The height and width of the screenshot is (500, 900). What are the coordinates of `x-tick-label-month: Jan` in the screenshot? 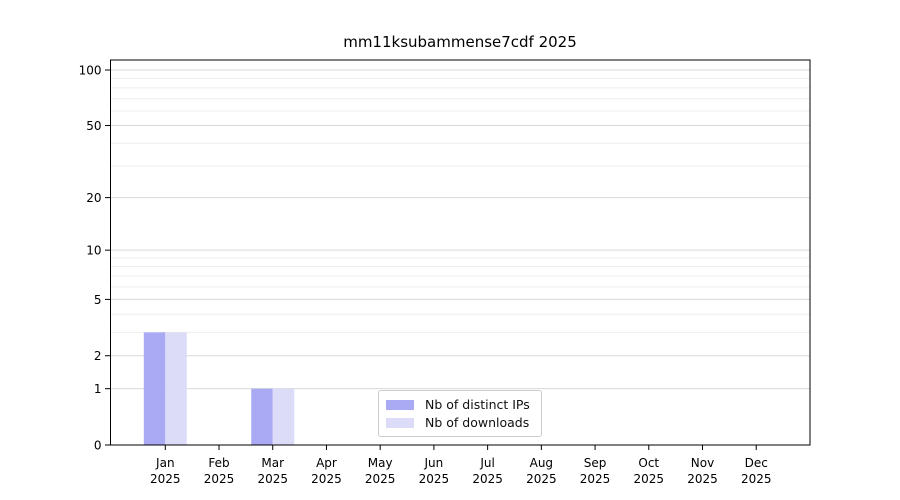 It's located at (165, 463).